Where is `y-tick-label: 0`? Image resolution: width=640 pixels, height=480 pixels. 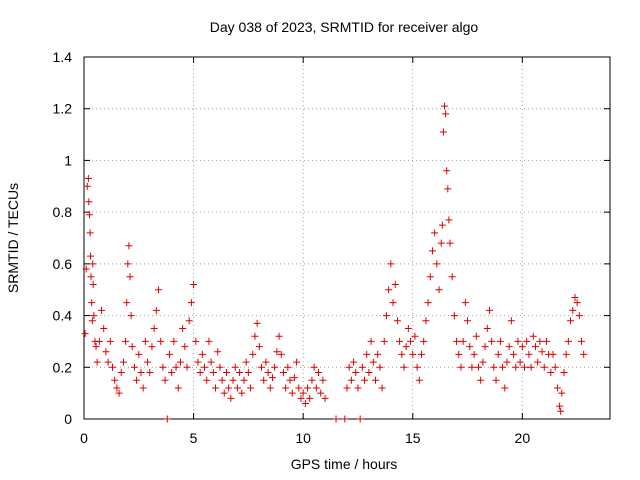
y-tick-label: 0 is located at coordinates (68, 419).